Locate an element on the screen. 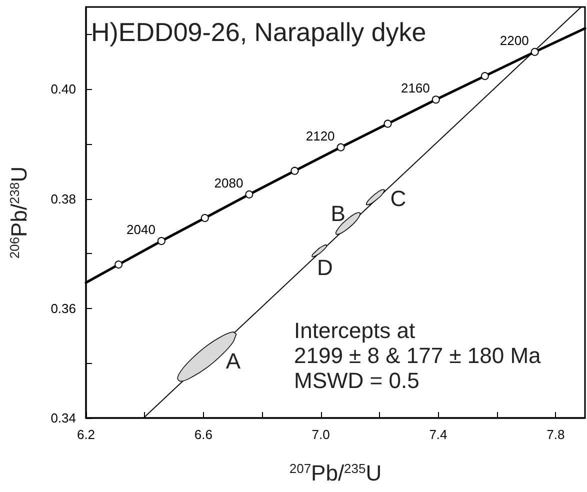  x-tick-label: 6.6 is located at coordinates (203, 434).